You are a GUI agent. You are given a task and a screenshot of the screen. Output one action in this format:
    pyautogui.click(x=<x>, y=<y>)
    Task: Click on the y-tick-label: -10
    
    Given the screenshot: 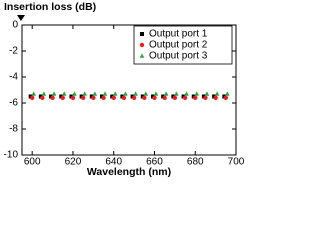 What is the action you would take?
    pyautogui.click(x=11, y=155)
    